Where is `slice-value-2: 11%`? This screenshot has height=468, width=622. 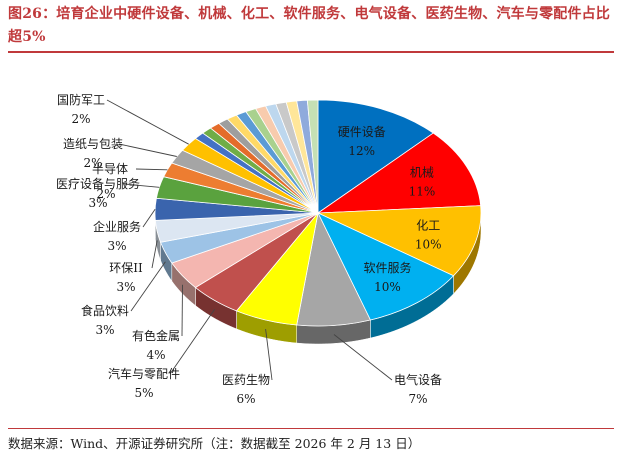
slice-value-2: 11% is located at coordinates (422, 191).